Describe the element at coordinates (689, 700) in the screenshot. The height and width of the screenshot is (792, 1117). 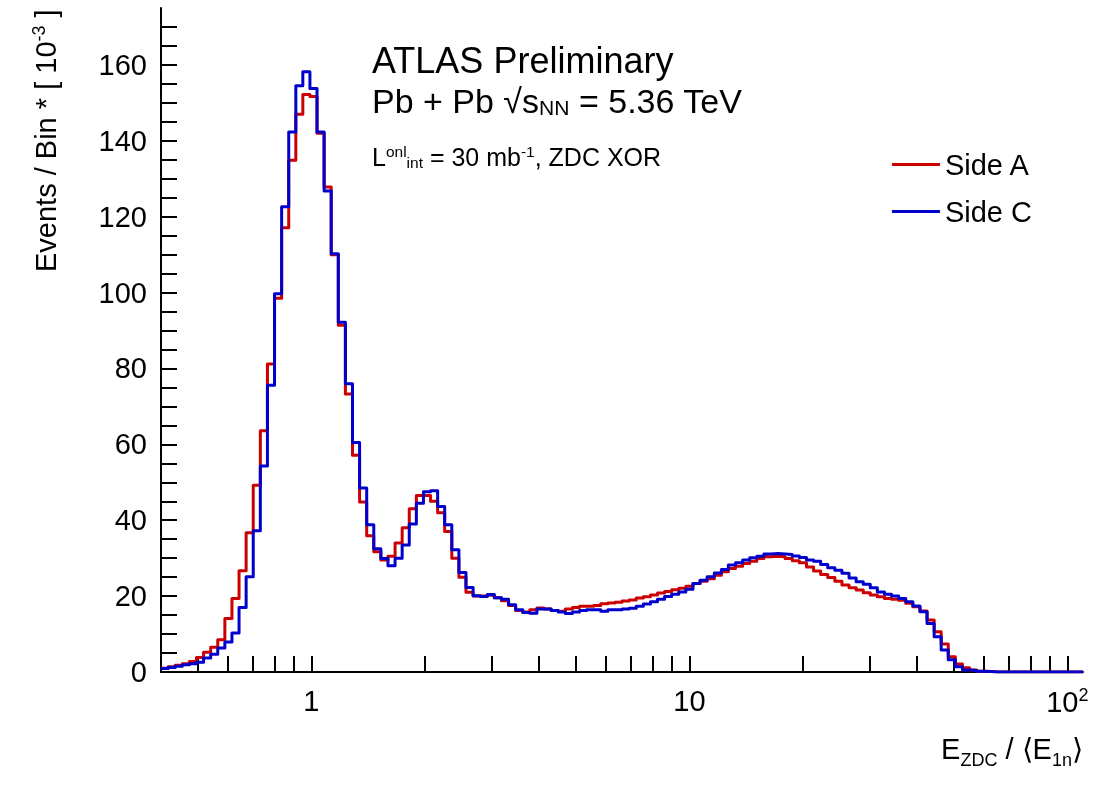
I see `x-tick-label: 10` at that location.